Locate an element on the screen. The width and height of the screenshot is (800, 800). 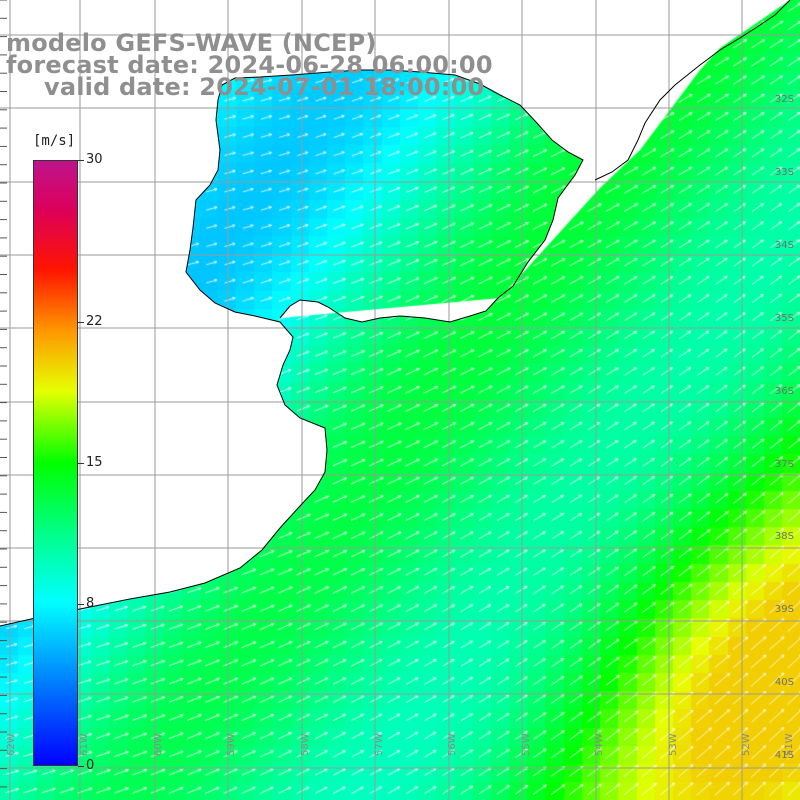
longitude-label: 62W is located at coordinates (11, 744).